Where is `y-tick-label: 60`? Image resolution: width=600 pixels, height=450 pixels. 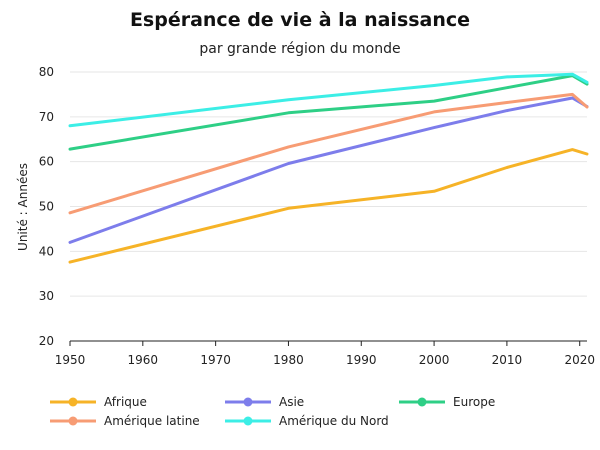 y-tick-label: 60 is located at coordinates (46, 162).